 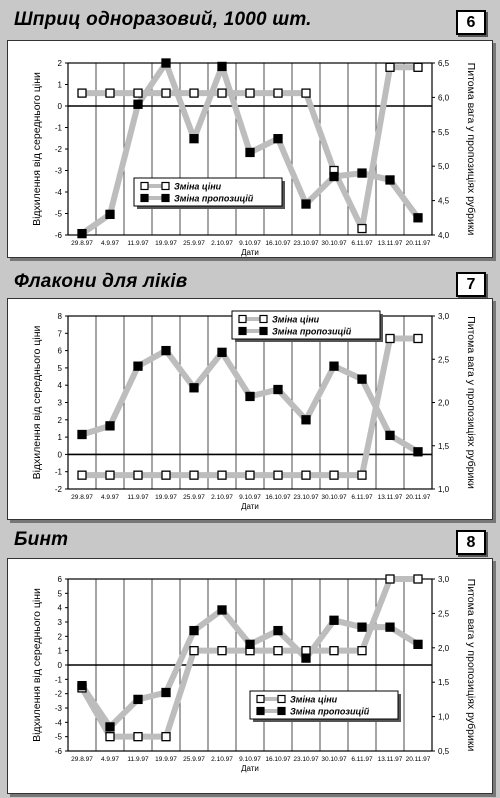 I want to click on chart-title: Шприц одноразовий, 1000 шт., so click(x=163, y=19).